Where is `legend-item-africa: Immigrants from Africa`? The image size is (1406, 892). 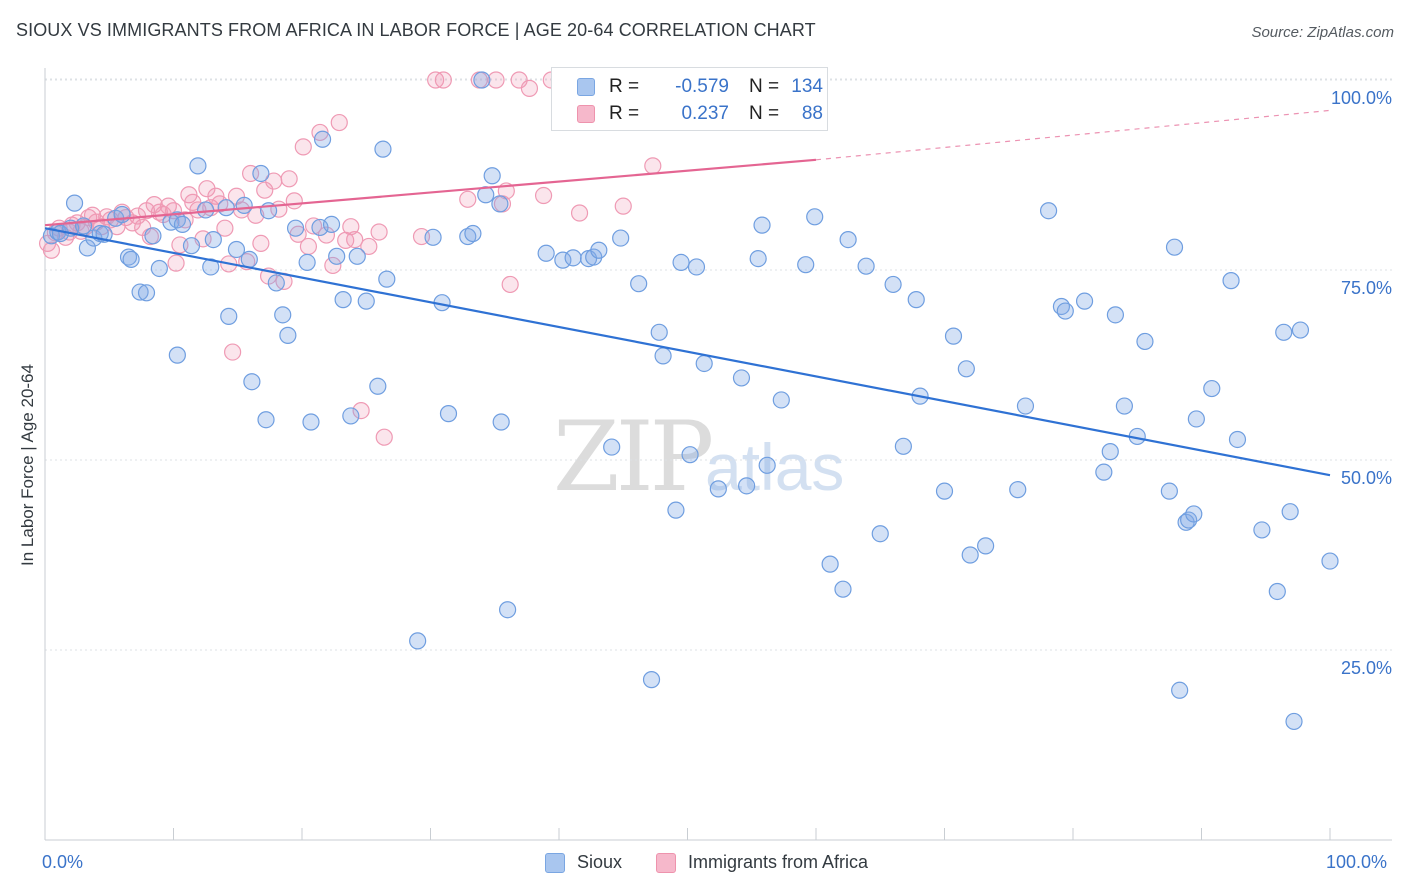 legend-item-africa: Immigrants from Africa is located at coordinates (762, 862).